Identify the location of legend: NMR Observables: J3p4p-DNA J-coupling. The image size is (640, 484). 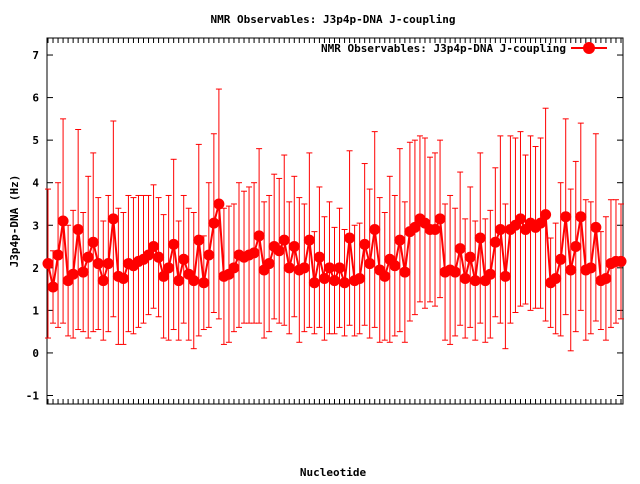
(464, 48).